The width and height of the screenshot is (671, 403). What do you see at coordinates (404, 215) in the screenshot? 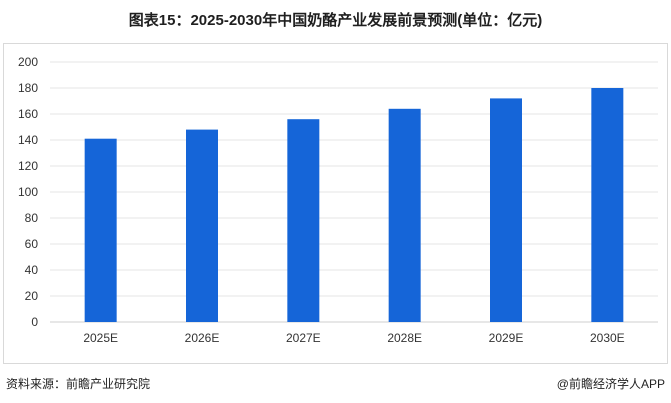
I see `bar-2028E` at bounding box center [404, 215].